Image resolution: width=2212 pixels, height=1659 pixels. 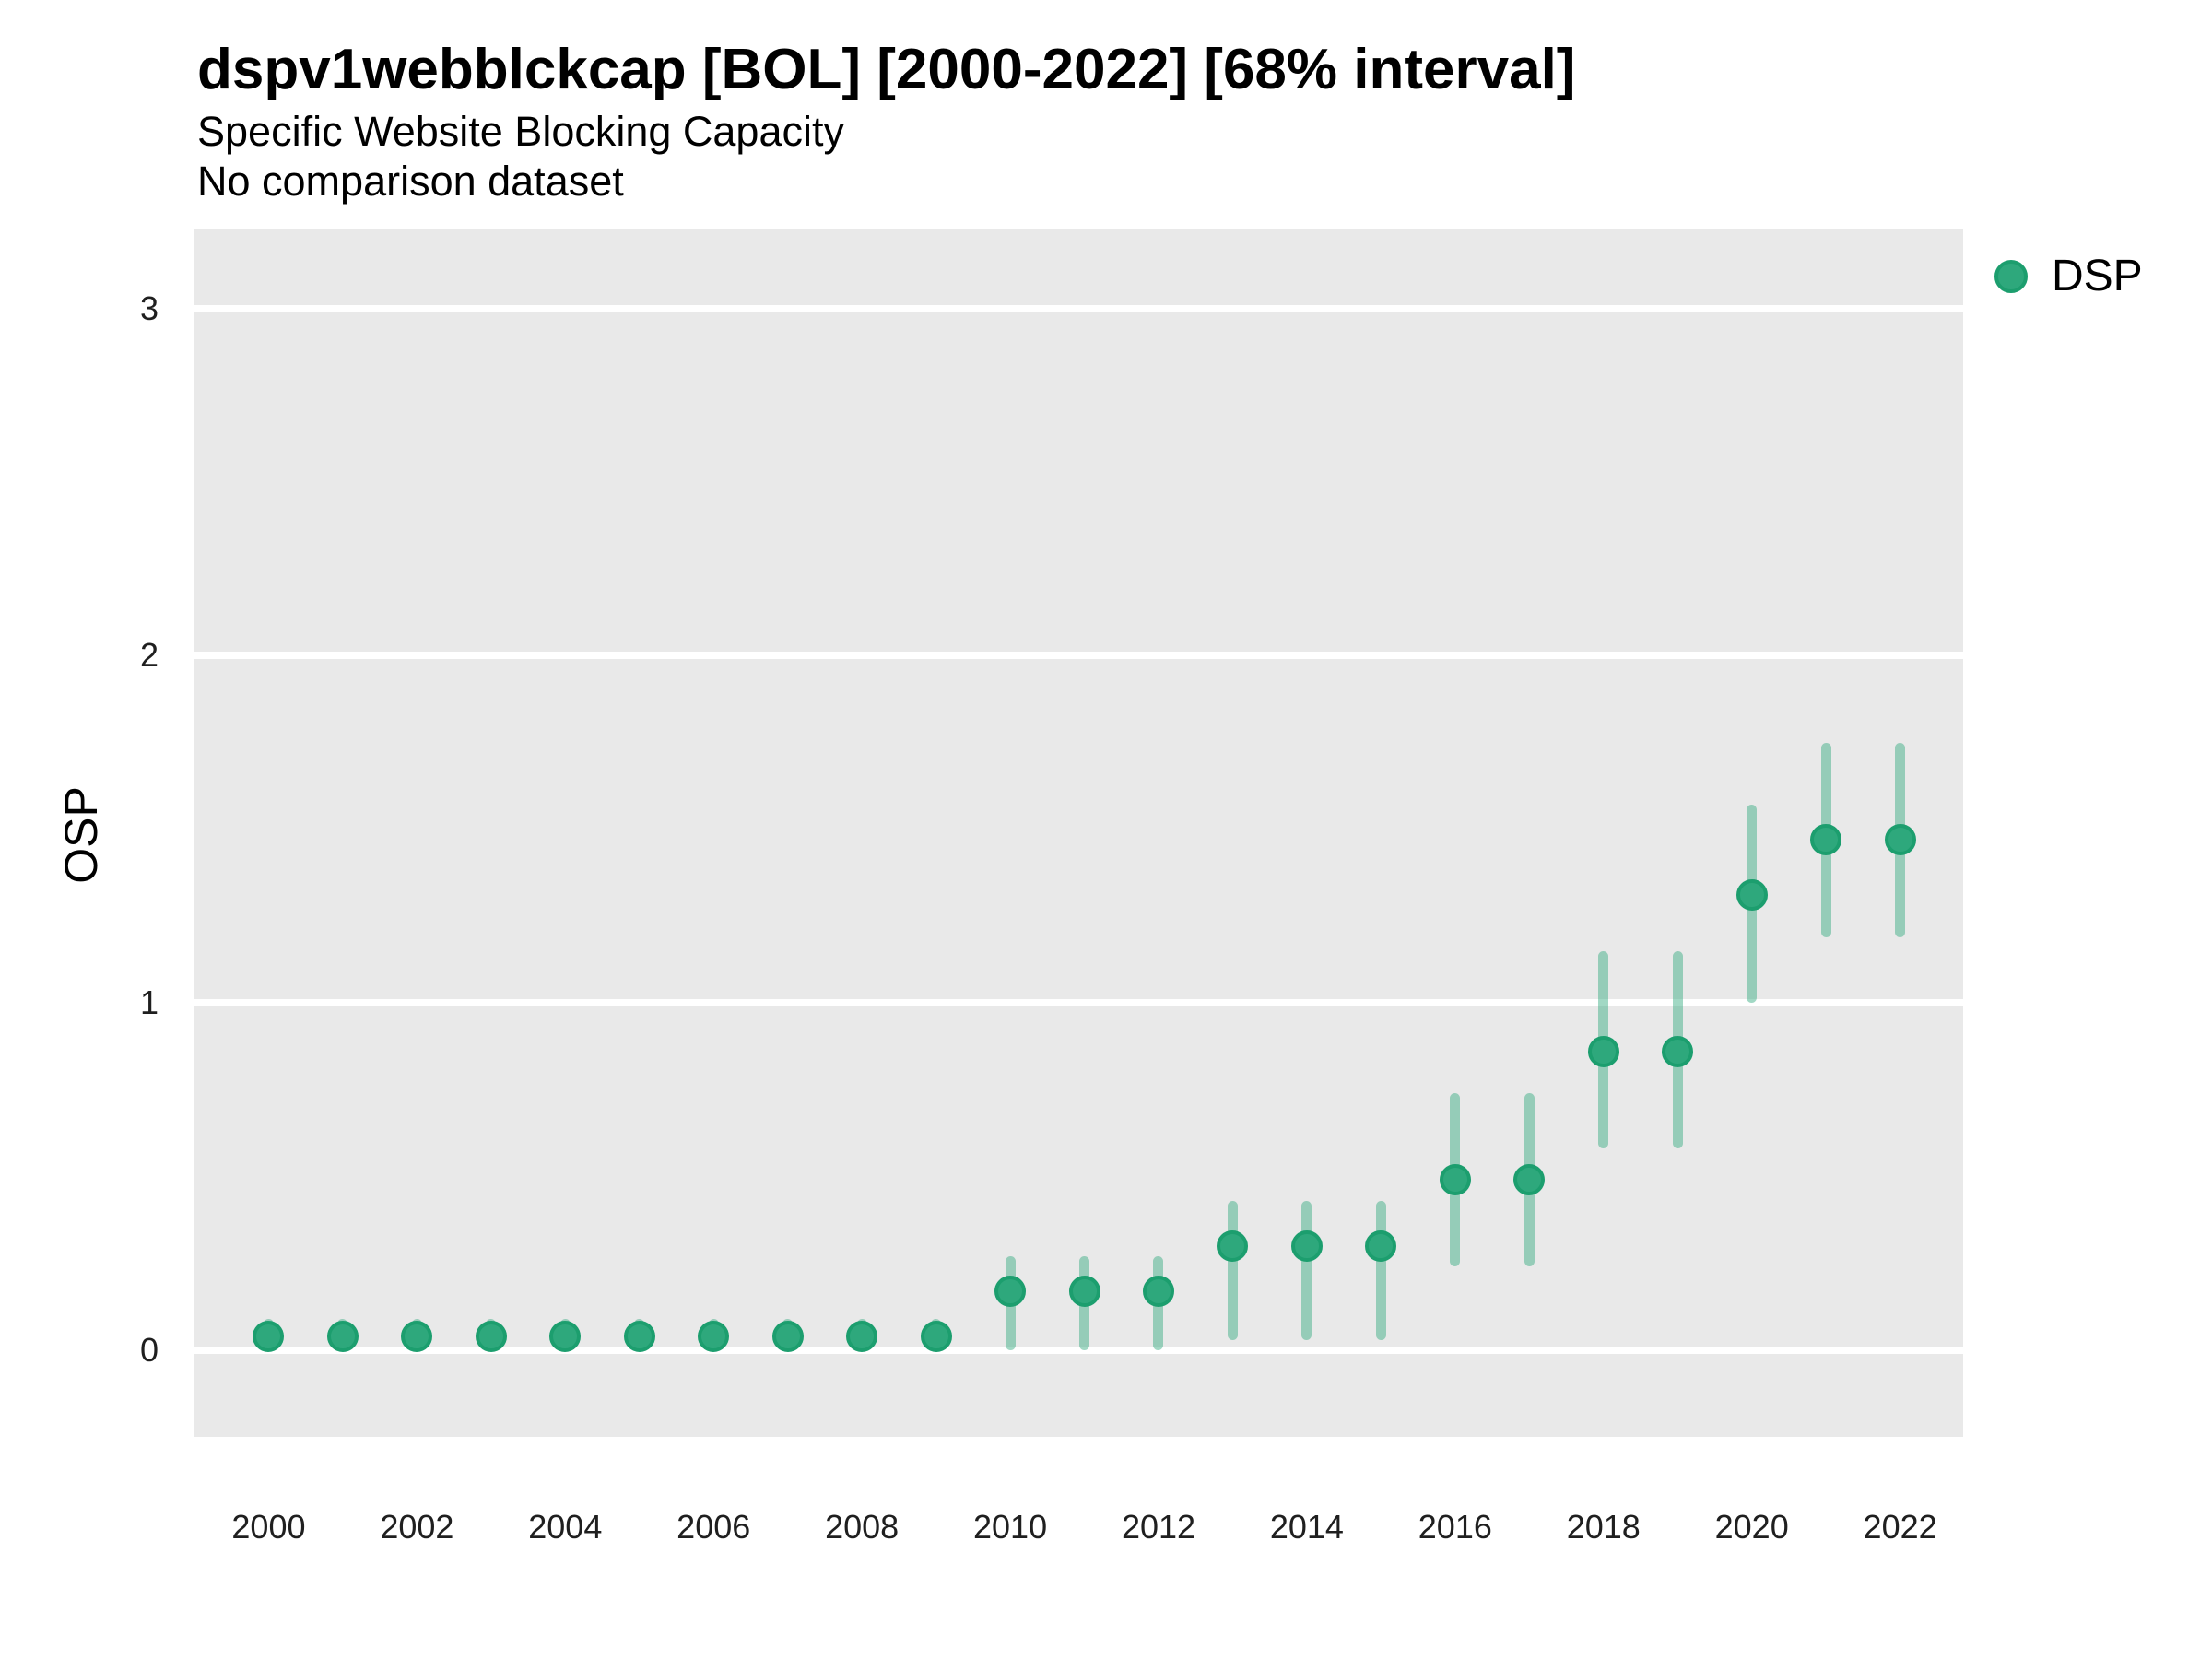 What do you see at coordinates (149, 1002) in the screenshot?
I see `y-tick-label: 1` at bounding box center [149, 1002].